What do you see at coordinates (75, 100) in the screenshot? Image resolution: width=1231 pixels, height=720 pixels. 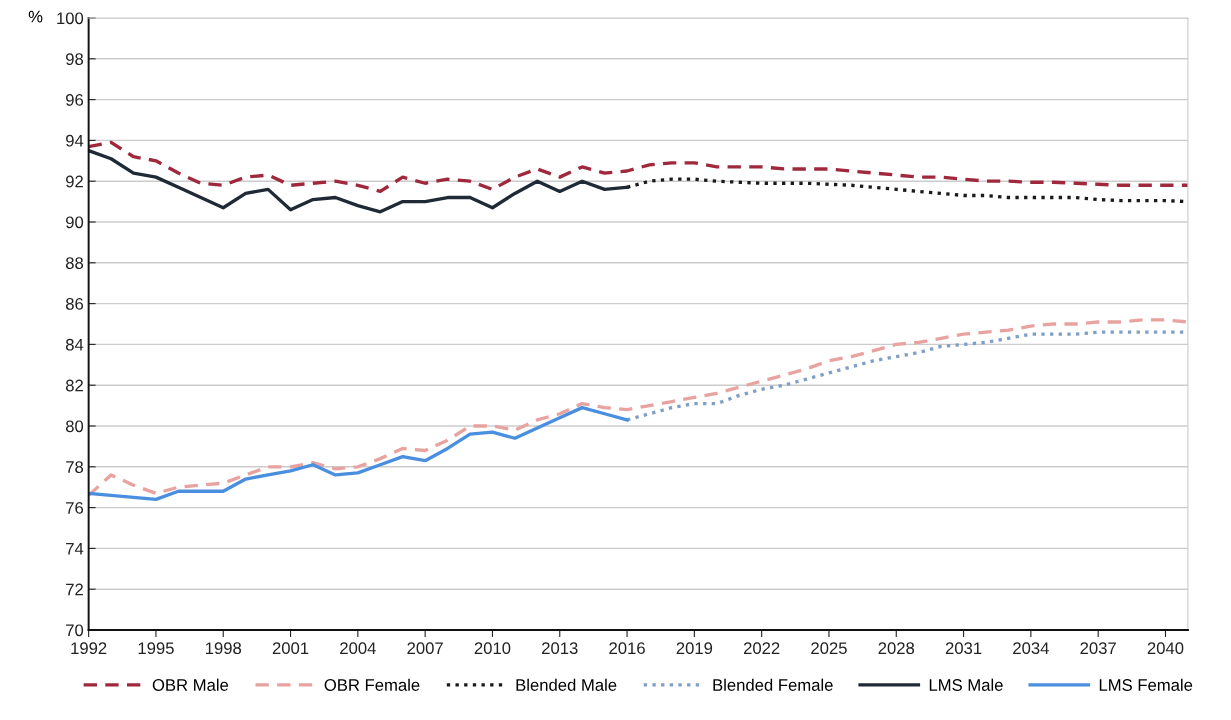 I see `y-tick-label: 96` at bounding box center [75, 100].